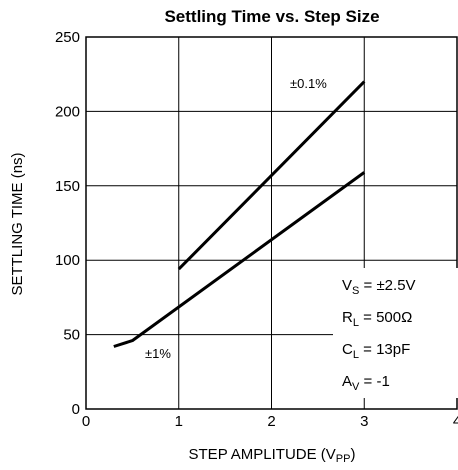 Image resolution: width=458 pixels, height=470 pixels. I want to click on condition-vs: VS = ±2.5V, so click(379, 287).